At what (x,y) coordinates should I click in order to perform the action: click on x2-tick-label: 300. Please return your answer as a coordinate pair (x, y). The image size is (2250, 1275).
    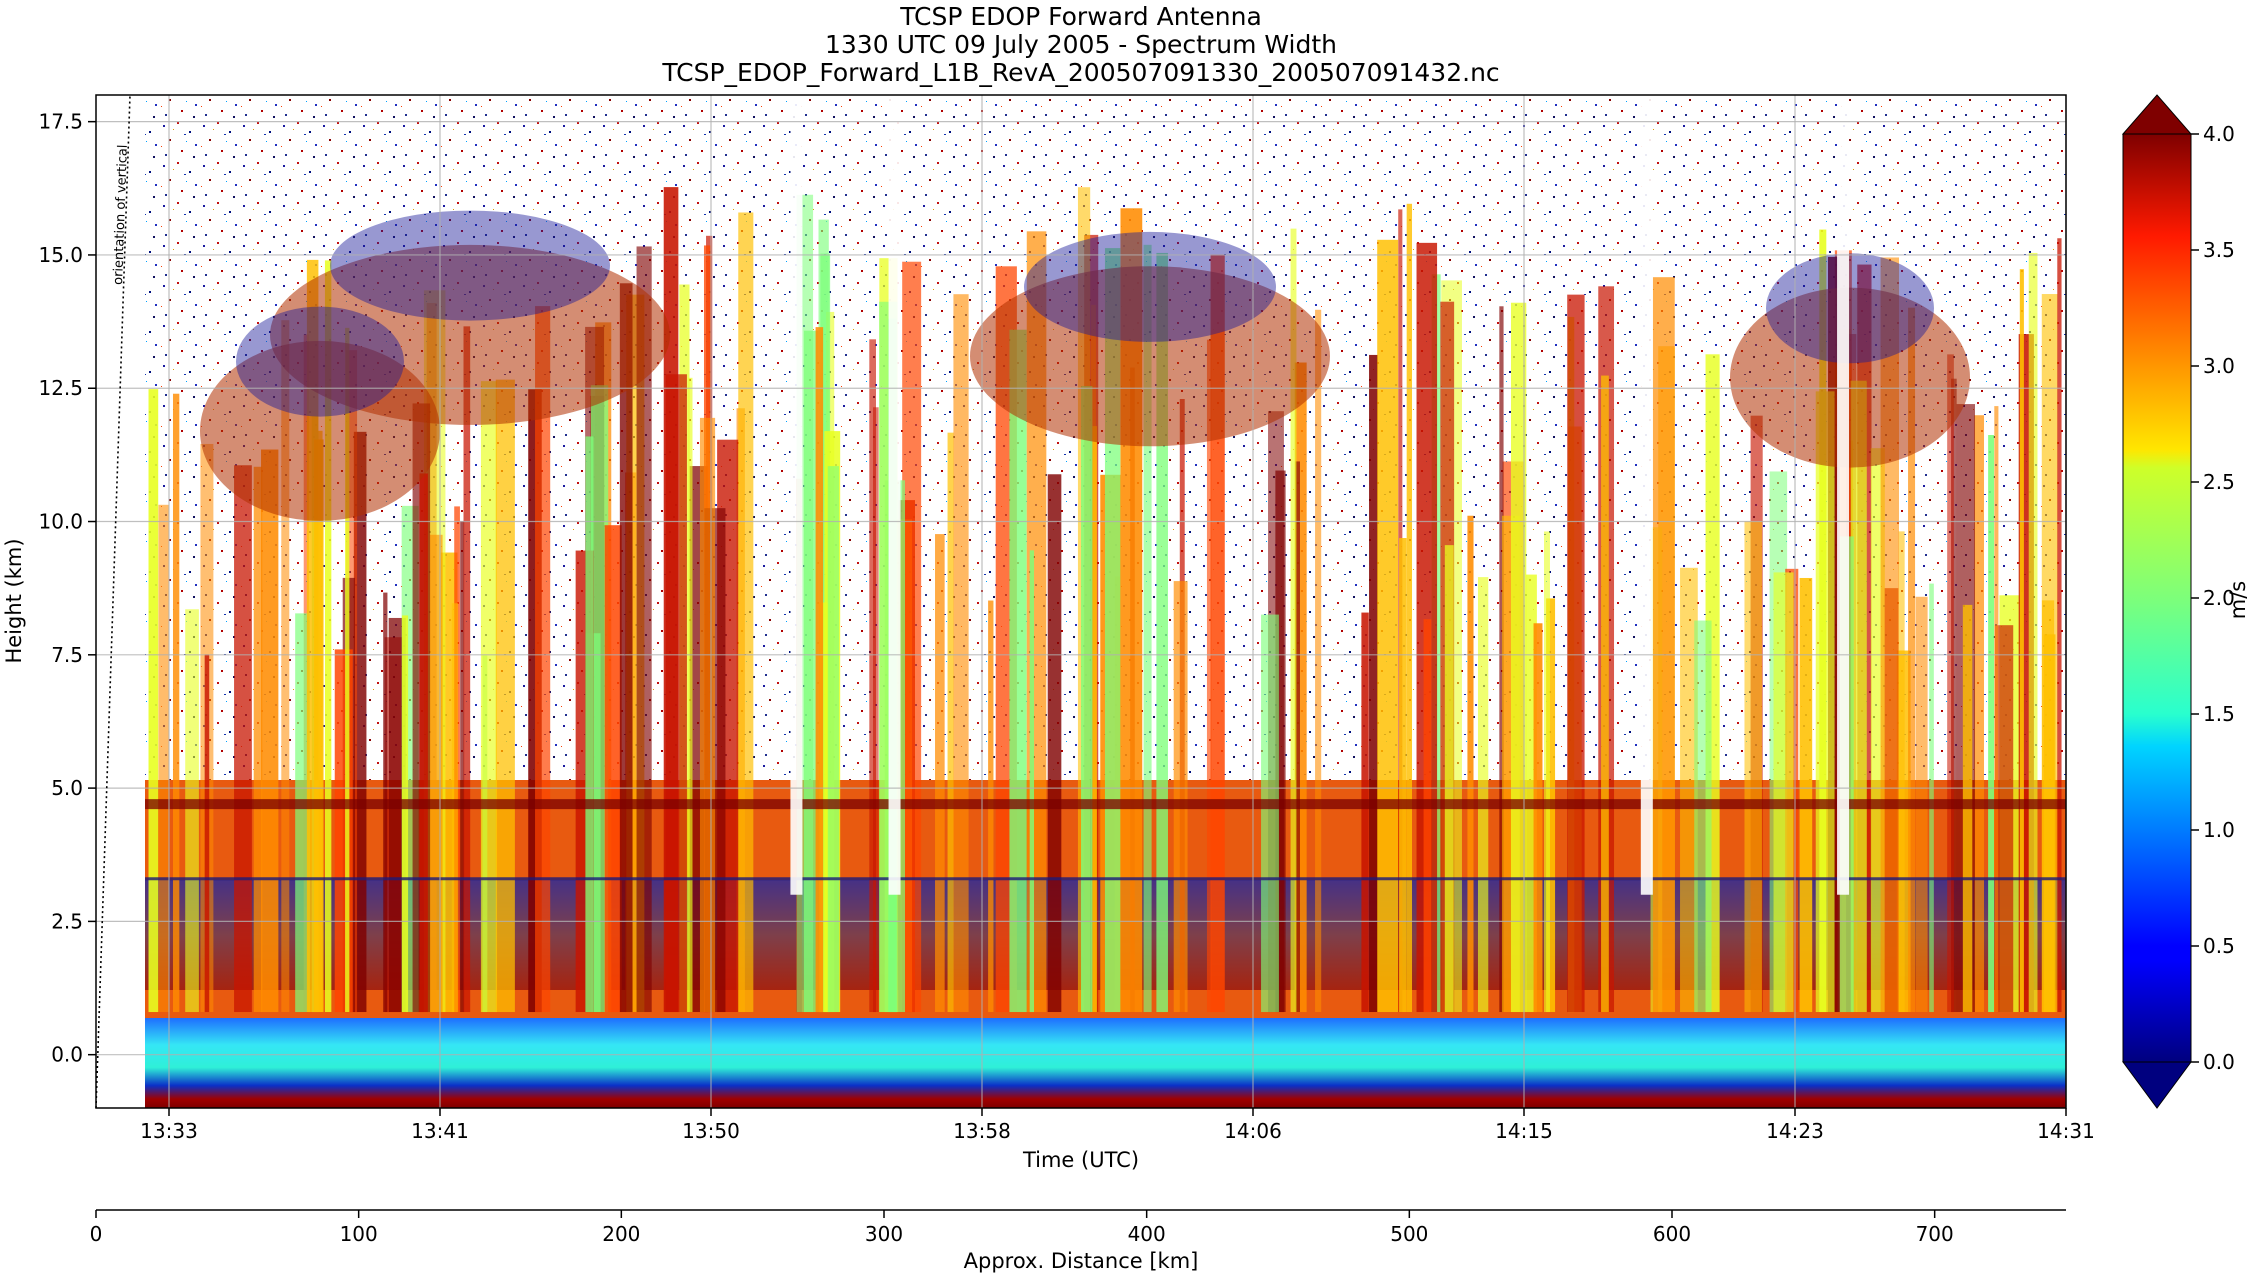
    Looking at the image, I should click on (884, 1234).